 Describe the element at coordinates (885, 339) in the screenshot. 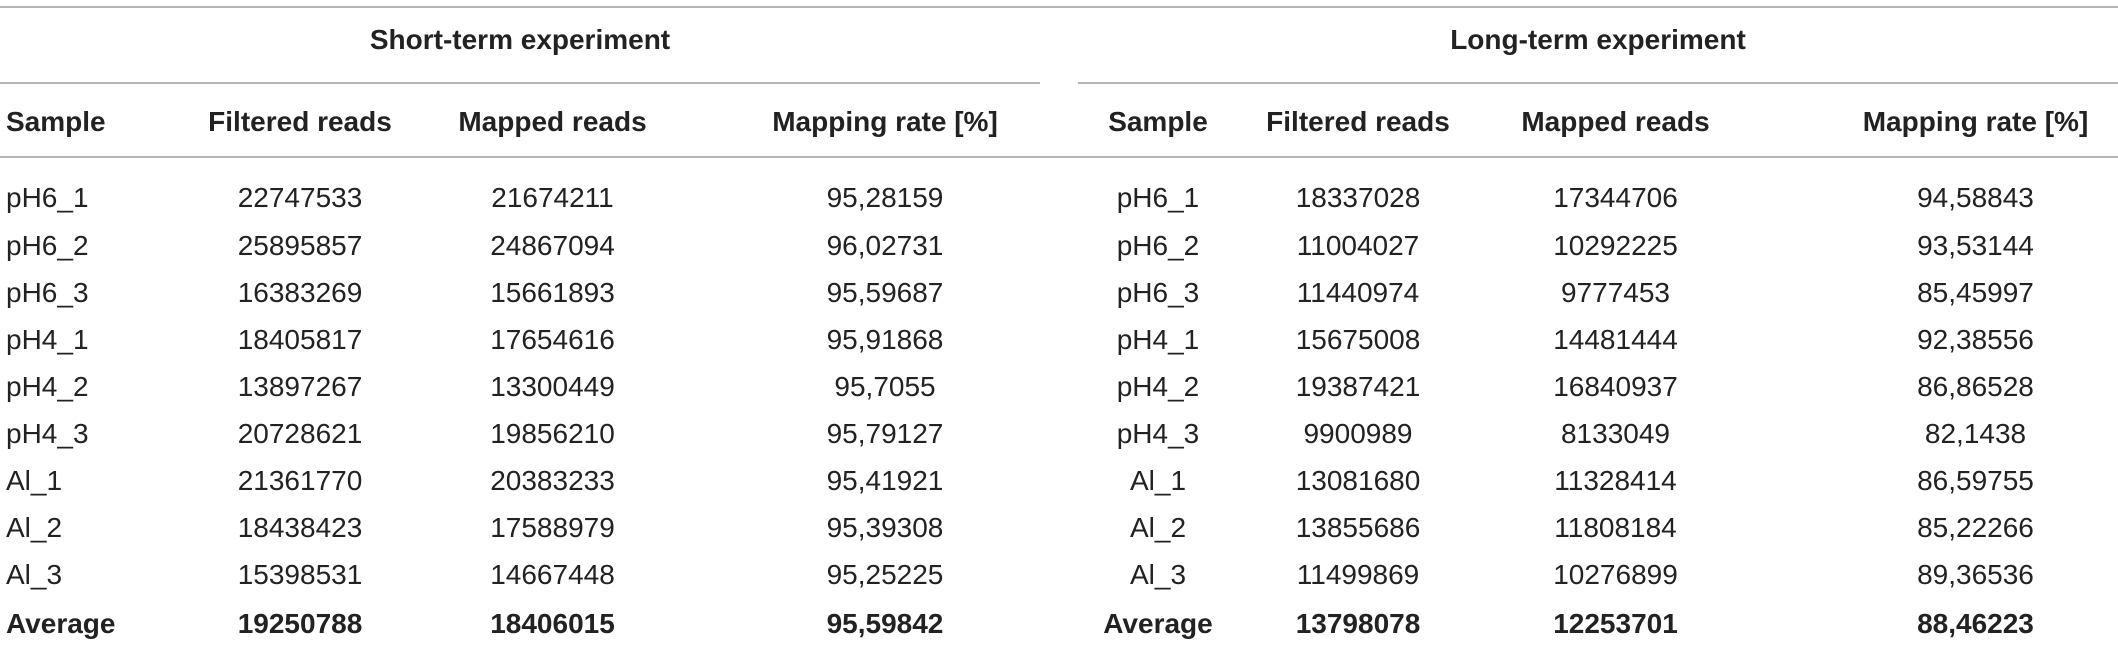

I see `short-term-mapping-rate-cell: 95,91868` at that location.